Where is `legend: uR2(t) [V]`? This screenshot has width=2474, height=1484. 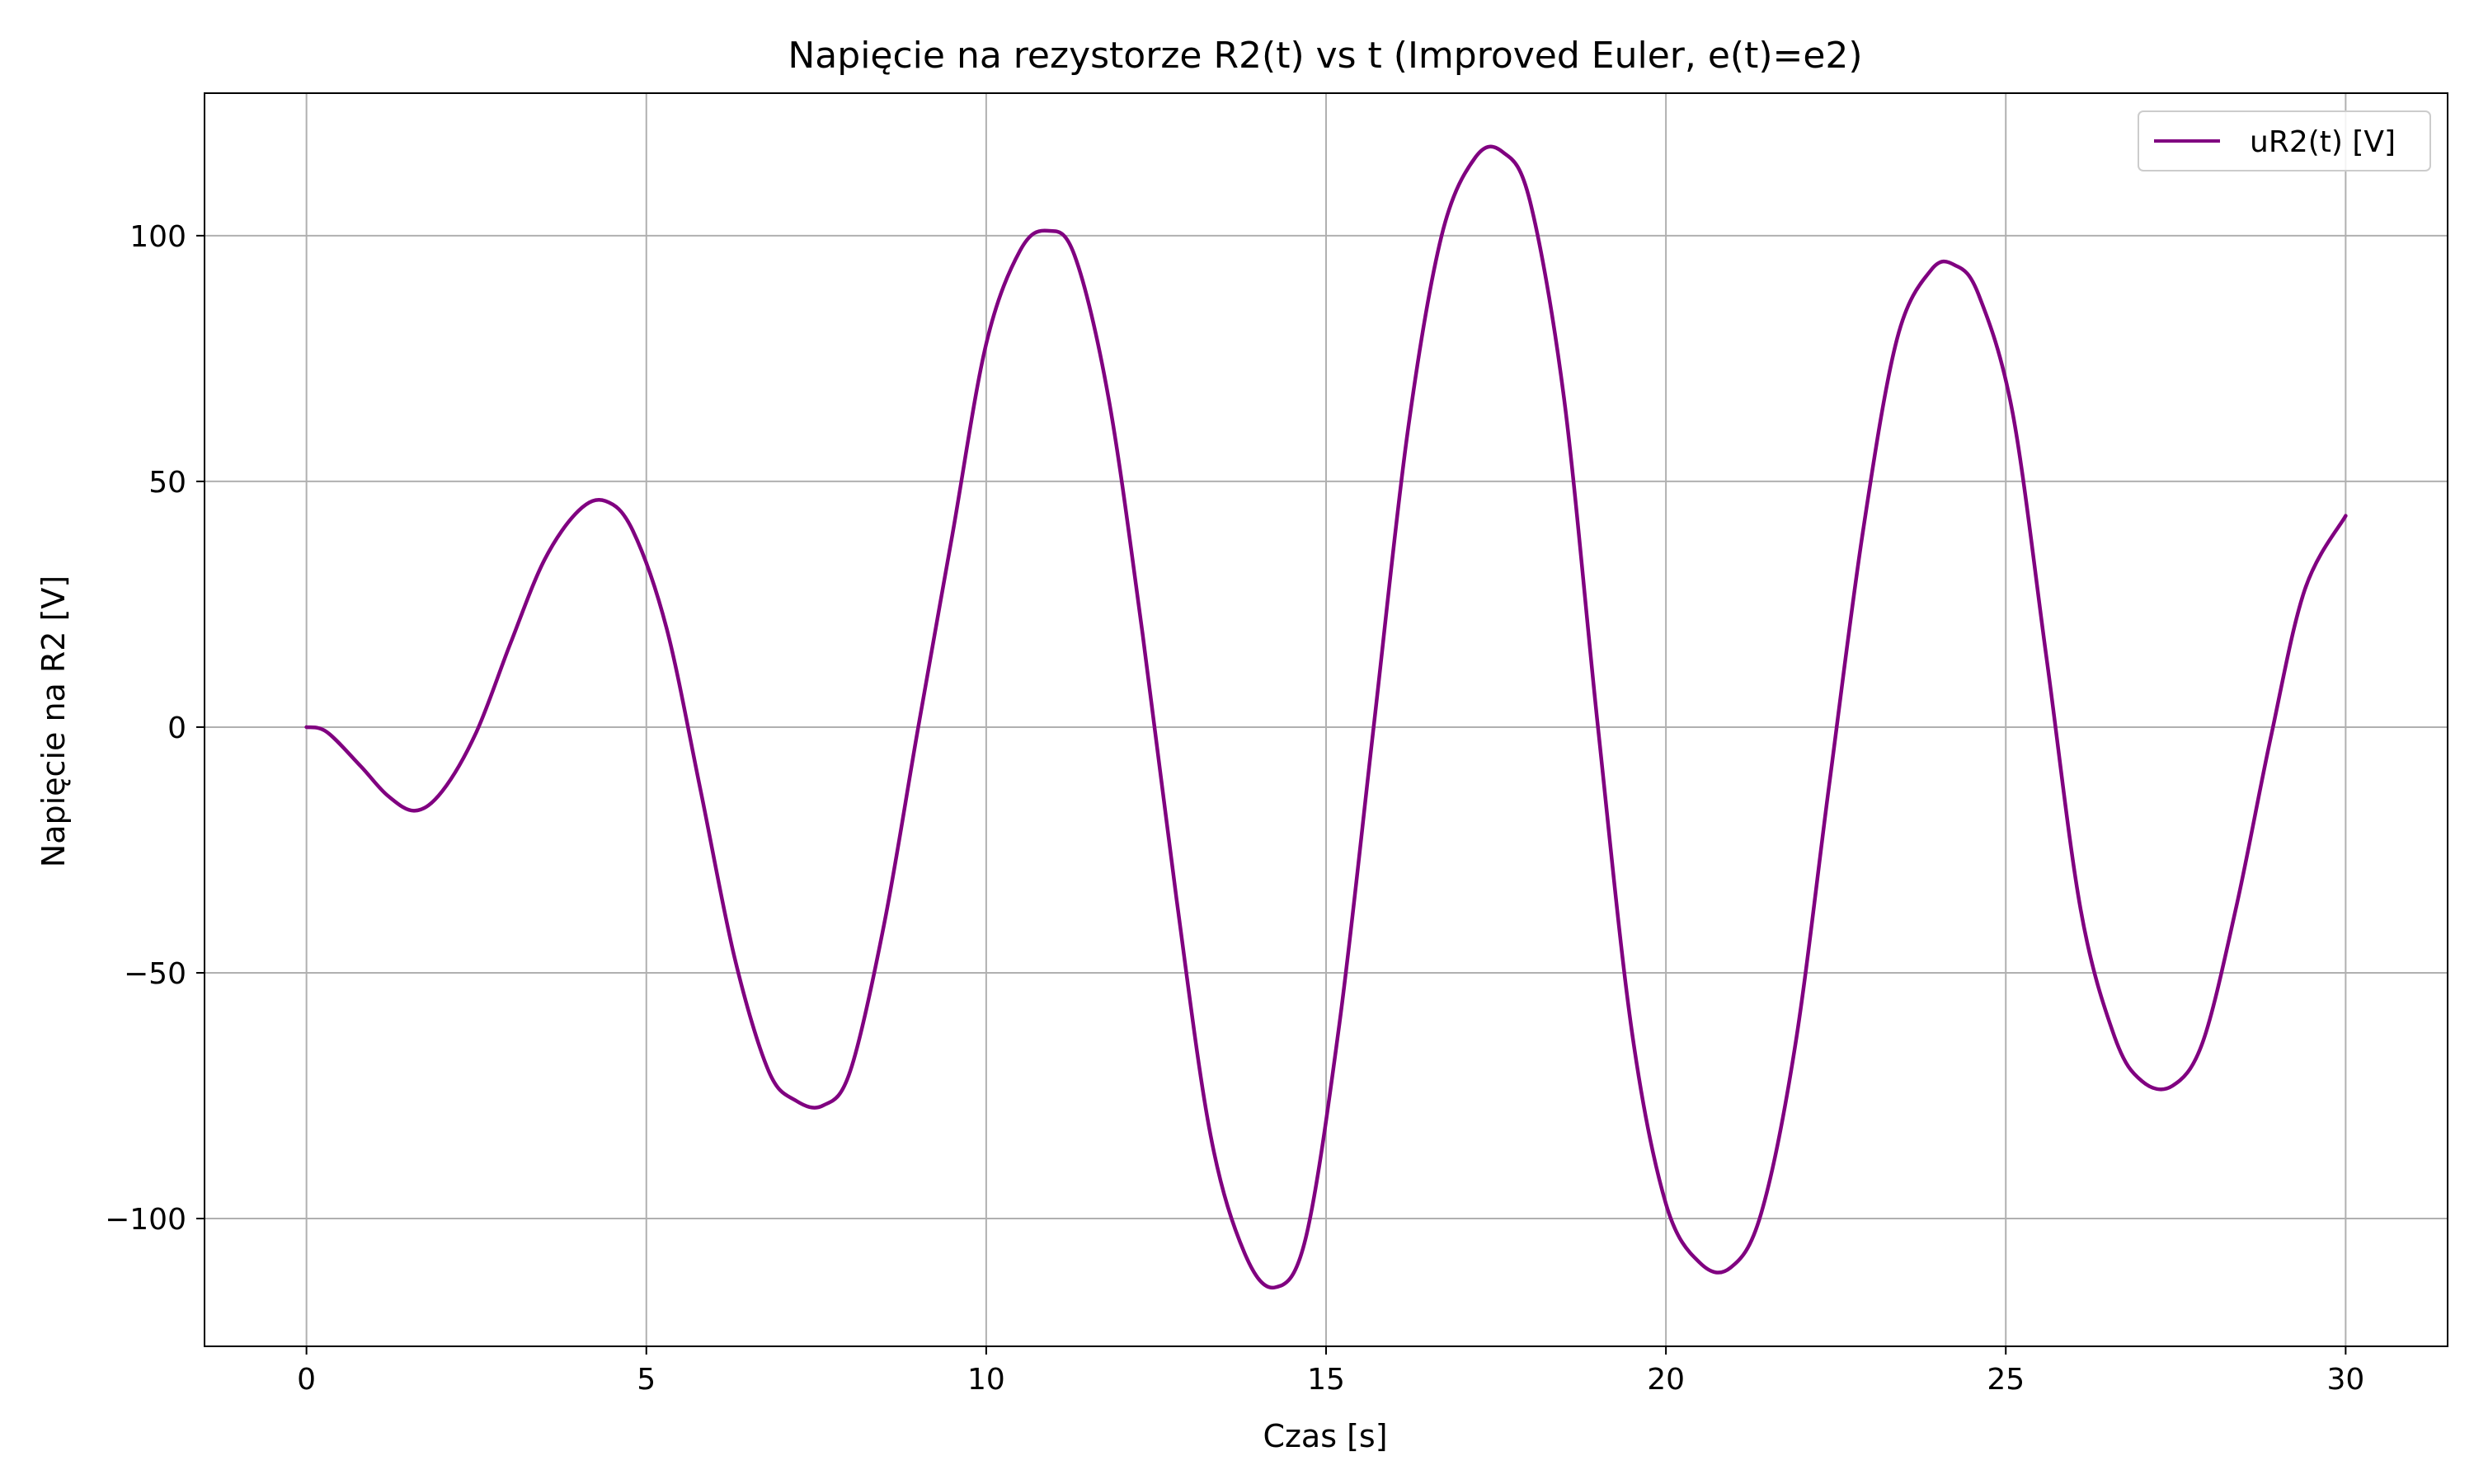
legend: uR2(t) [V] is located at coordinates (2284, 140).